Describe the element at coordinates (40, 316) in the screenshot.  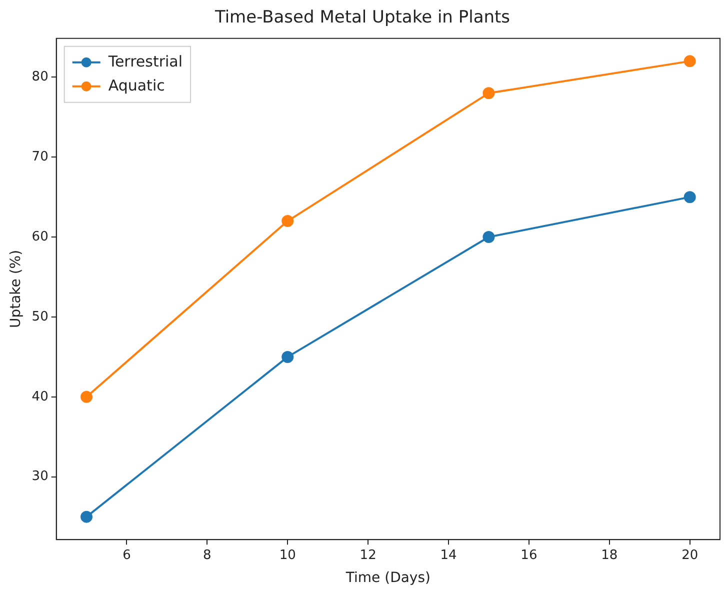
I see `y-tick-label: 50` at that location.